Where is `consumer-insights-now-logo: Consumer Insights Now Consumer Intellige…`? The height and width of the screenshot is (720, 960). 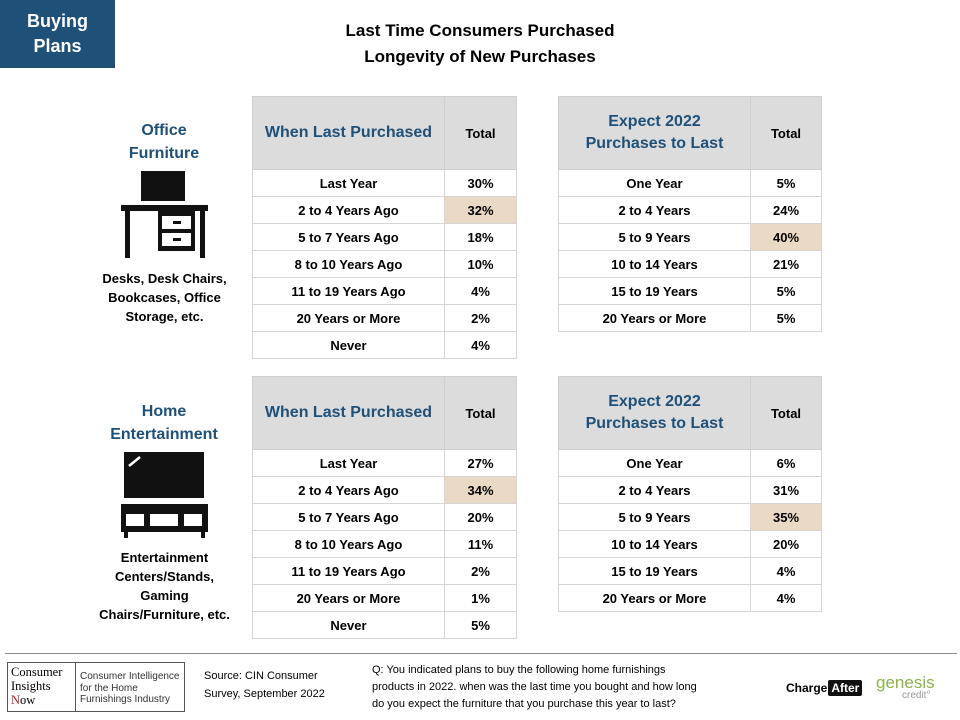 consumer-insights-now-logo: Consumer Insights Now Consumer Intellige… is located at coordinates (96, 687).